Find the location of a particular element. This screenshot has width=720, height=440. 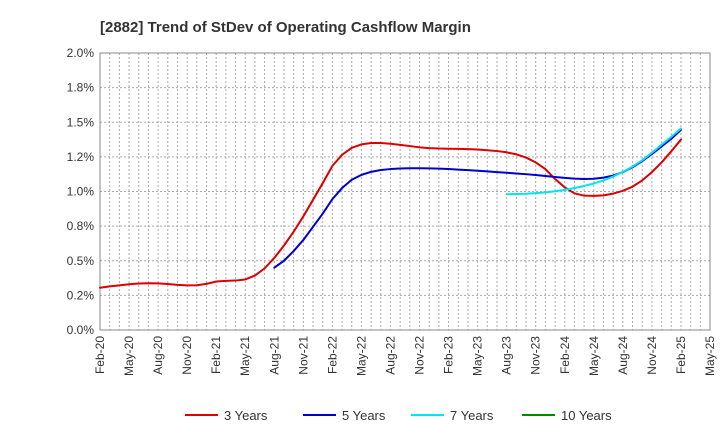

x-tick-label: Feb-25 is located at coordinates (681, 355).